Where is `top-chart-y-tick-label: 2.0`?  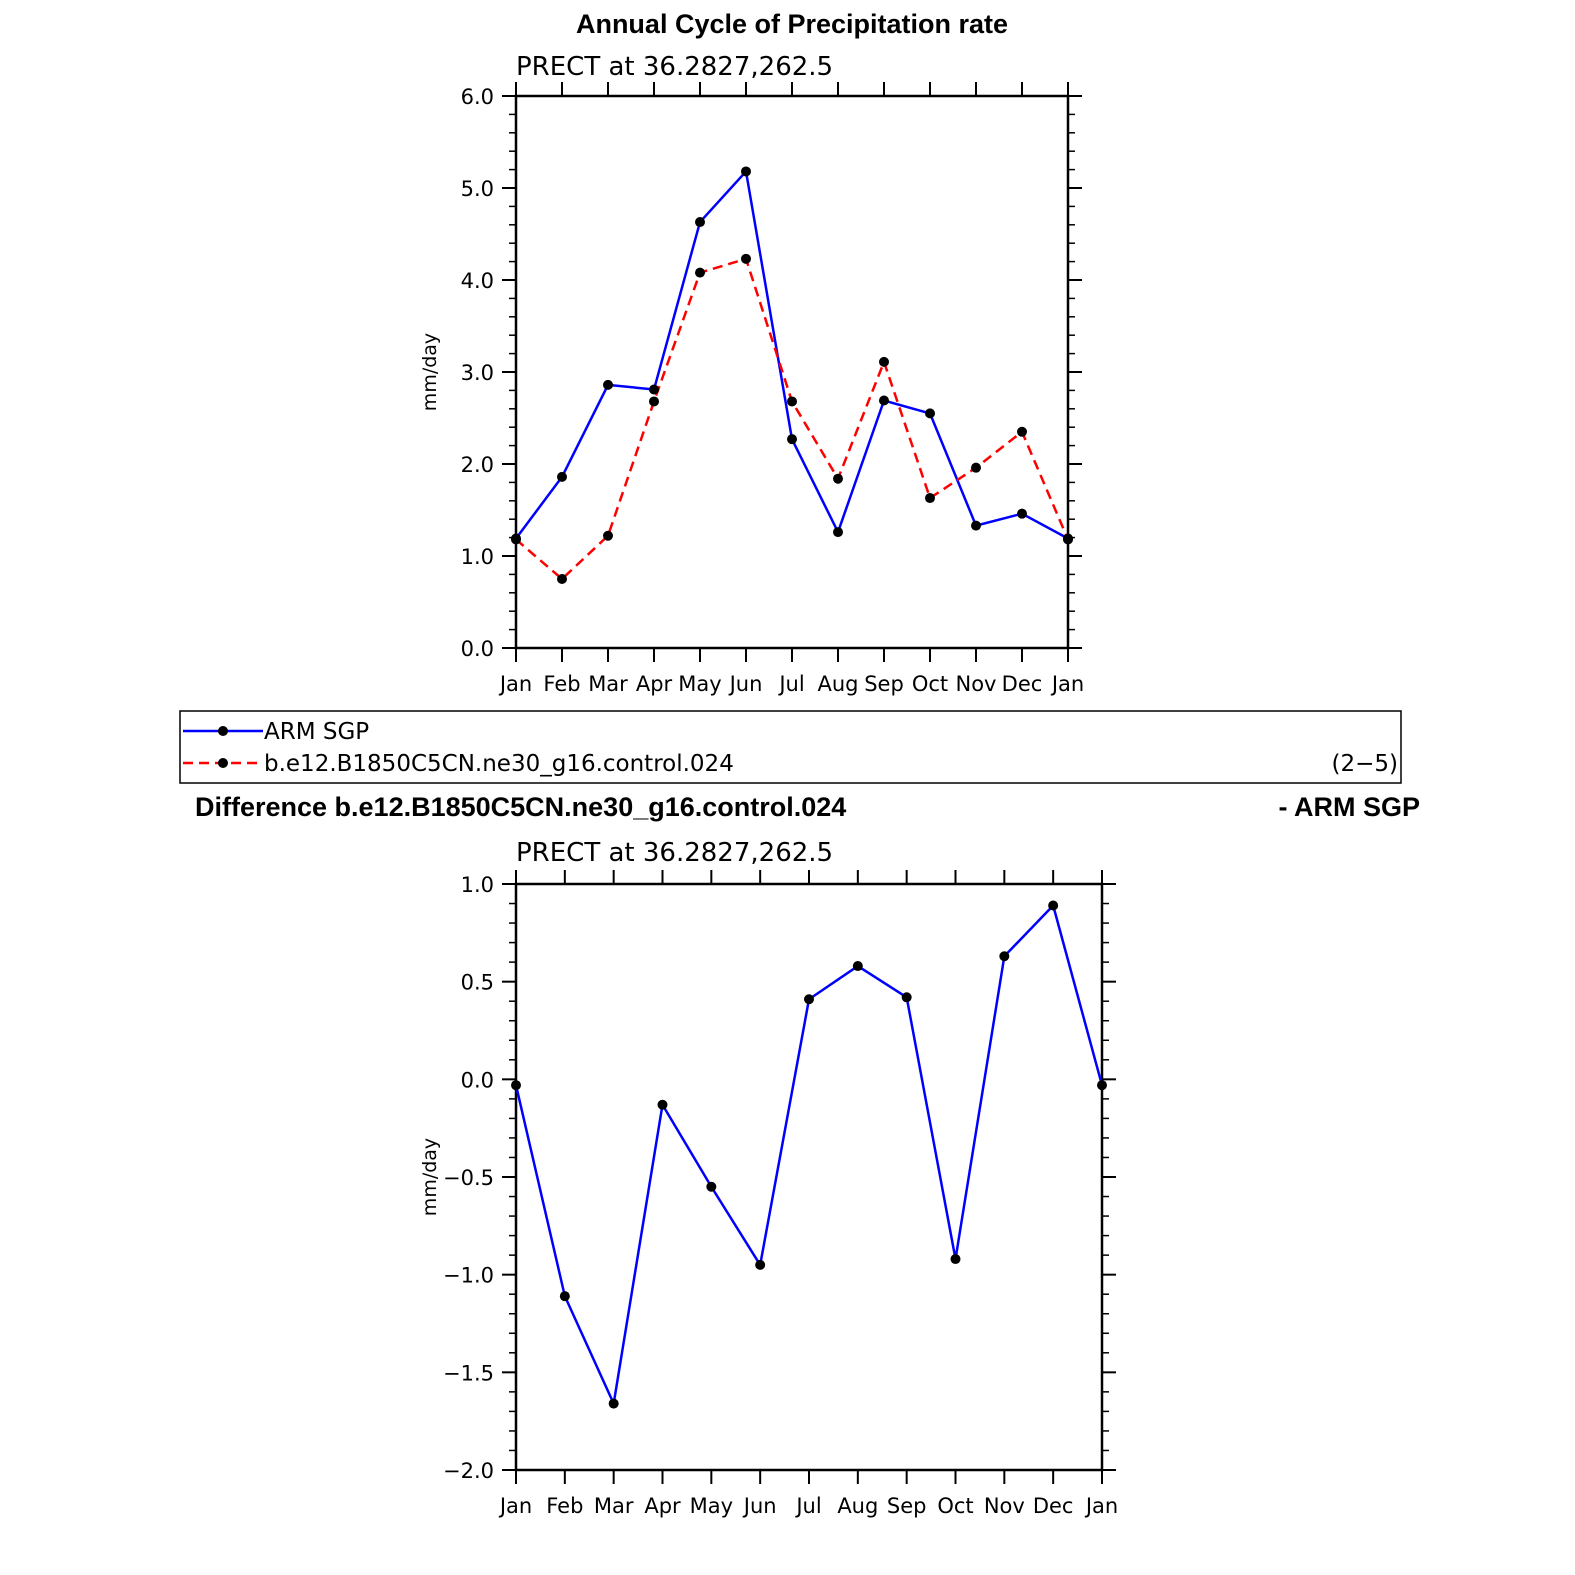 top-chart-y-tick-label: 2.0 is located at coordinates (477, 465).